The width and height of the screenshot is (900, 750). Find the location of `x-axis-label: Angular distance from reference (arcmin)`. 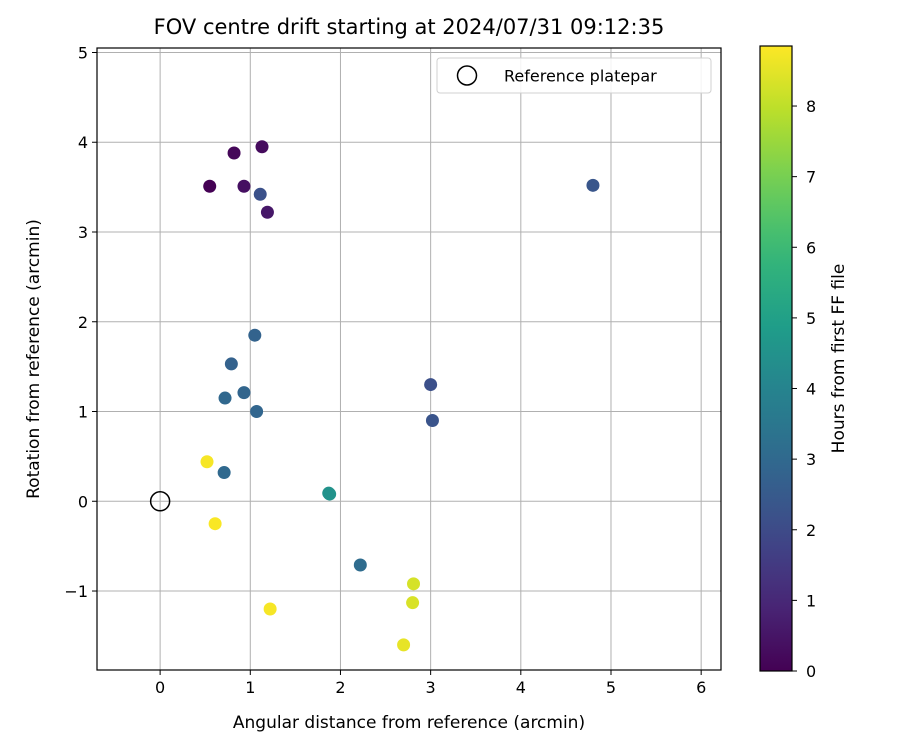

x-axis-label: Angular distance from reference (arcmin) is located at coordinates (409, 723).